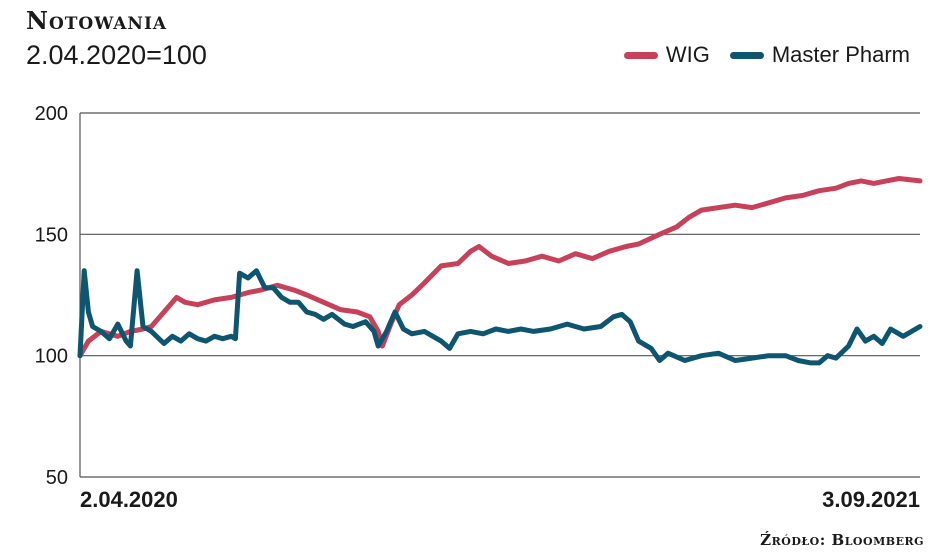 The image size is (948, 557). What do you see at coordinates (51, 235) in the screenshot?
I see `y-tick-label-150: 150` at bounding box center [51, 235].